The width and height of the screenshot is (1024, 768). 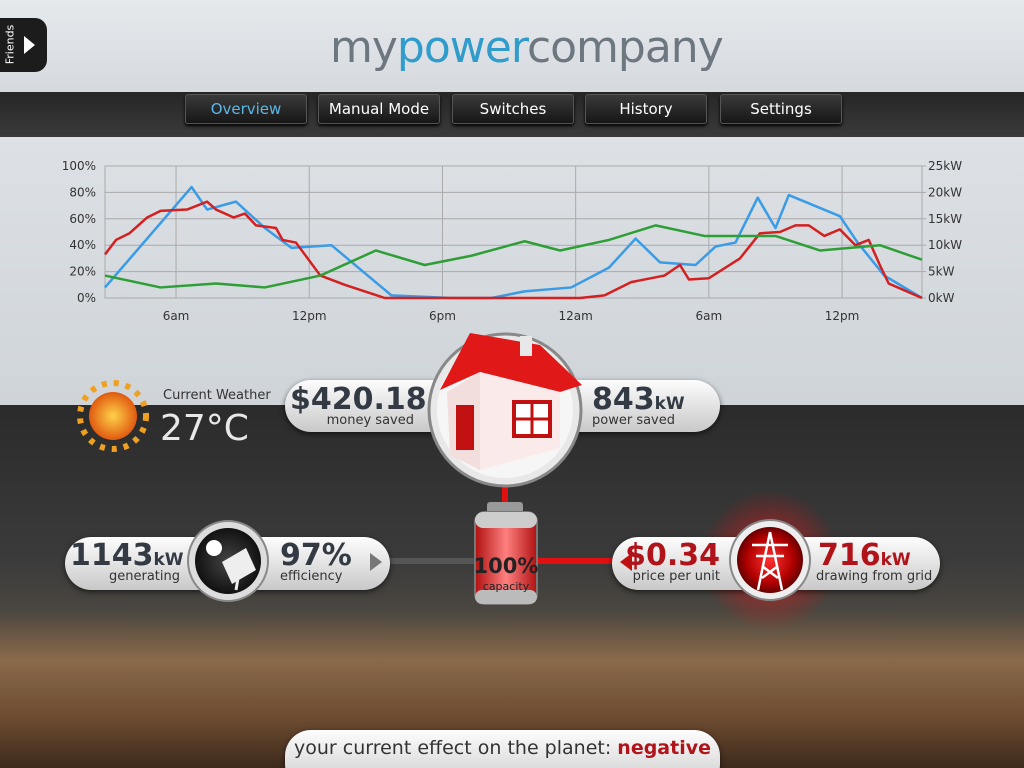 What do you see at coordinates (513, 109) in the screenshot?
I see `nav-tab: Switches` at bounding box center [513, 109].